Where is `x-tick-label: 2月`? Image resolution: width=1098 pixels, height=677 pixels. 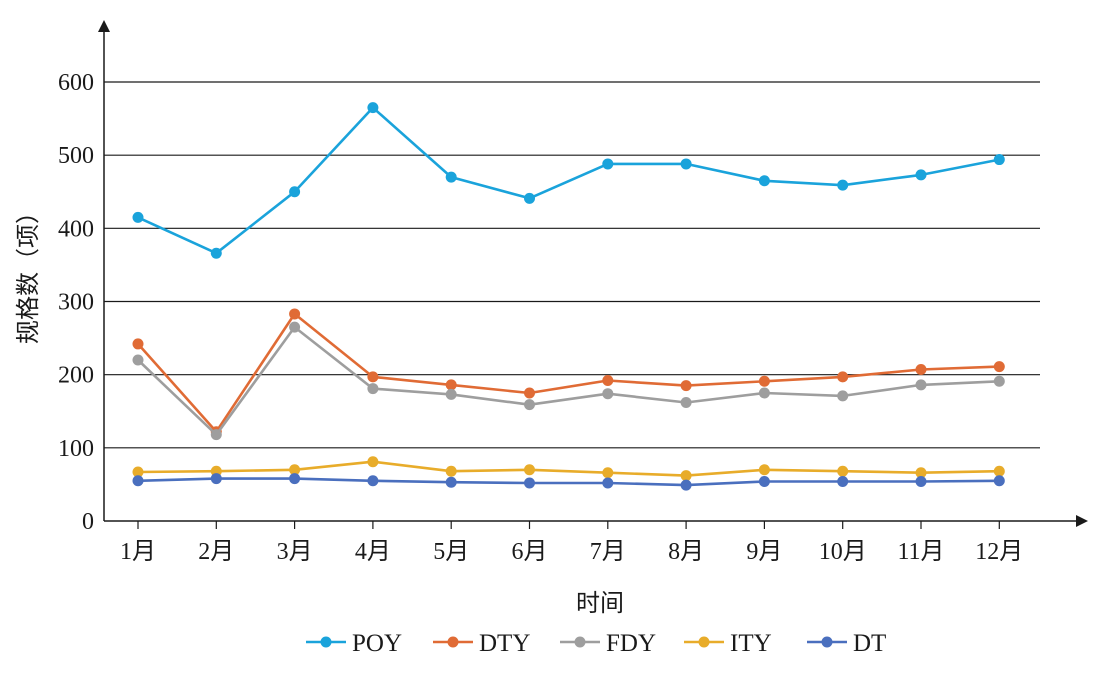 x-tick-label: 2月 is located at coordinates (216, 552).